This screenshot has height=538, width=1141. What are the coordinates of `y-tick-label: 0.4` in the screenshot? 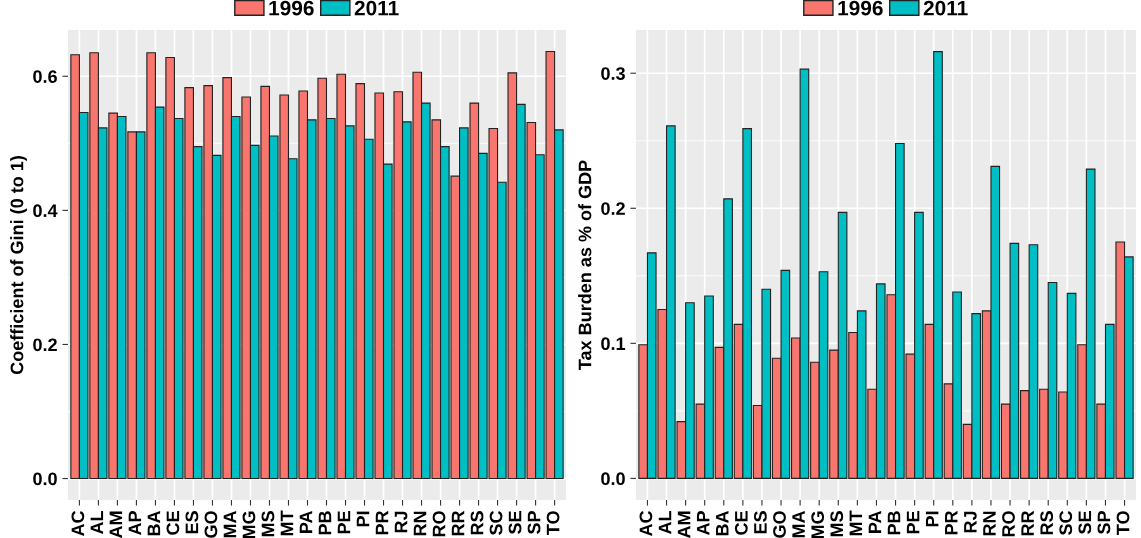 It's located at (45, 211).